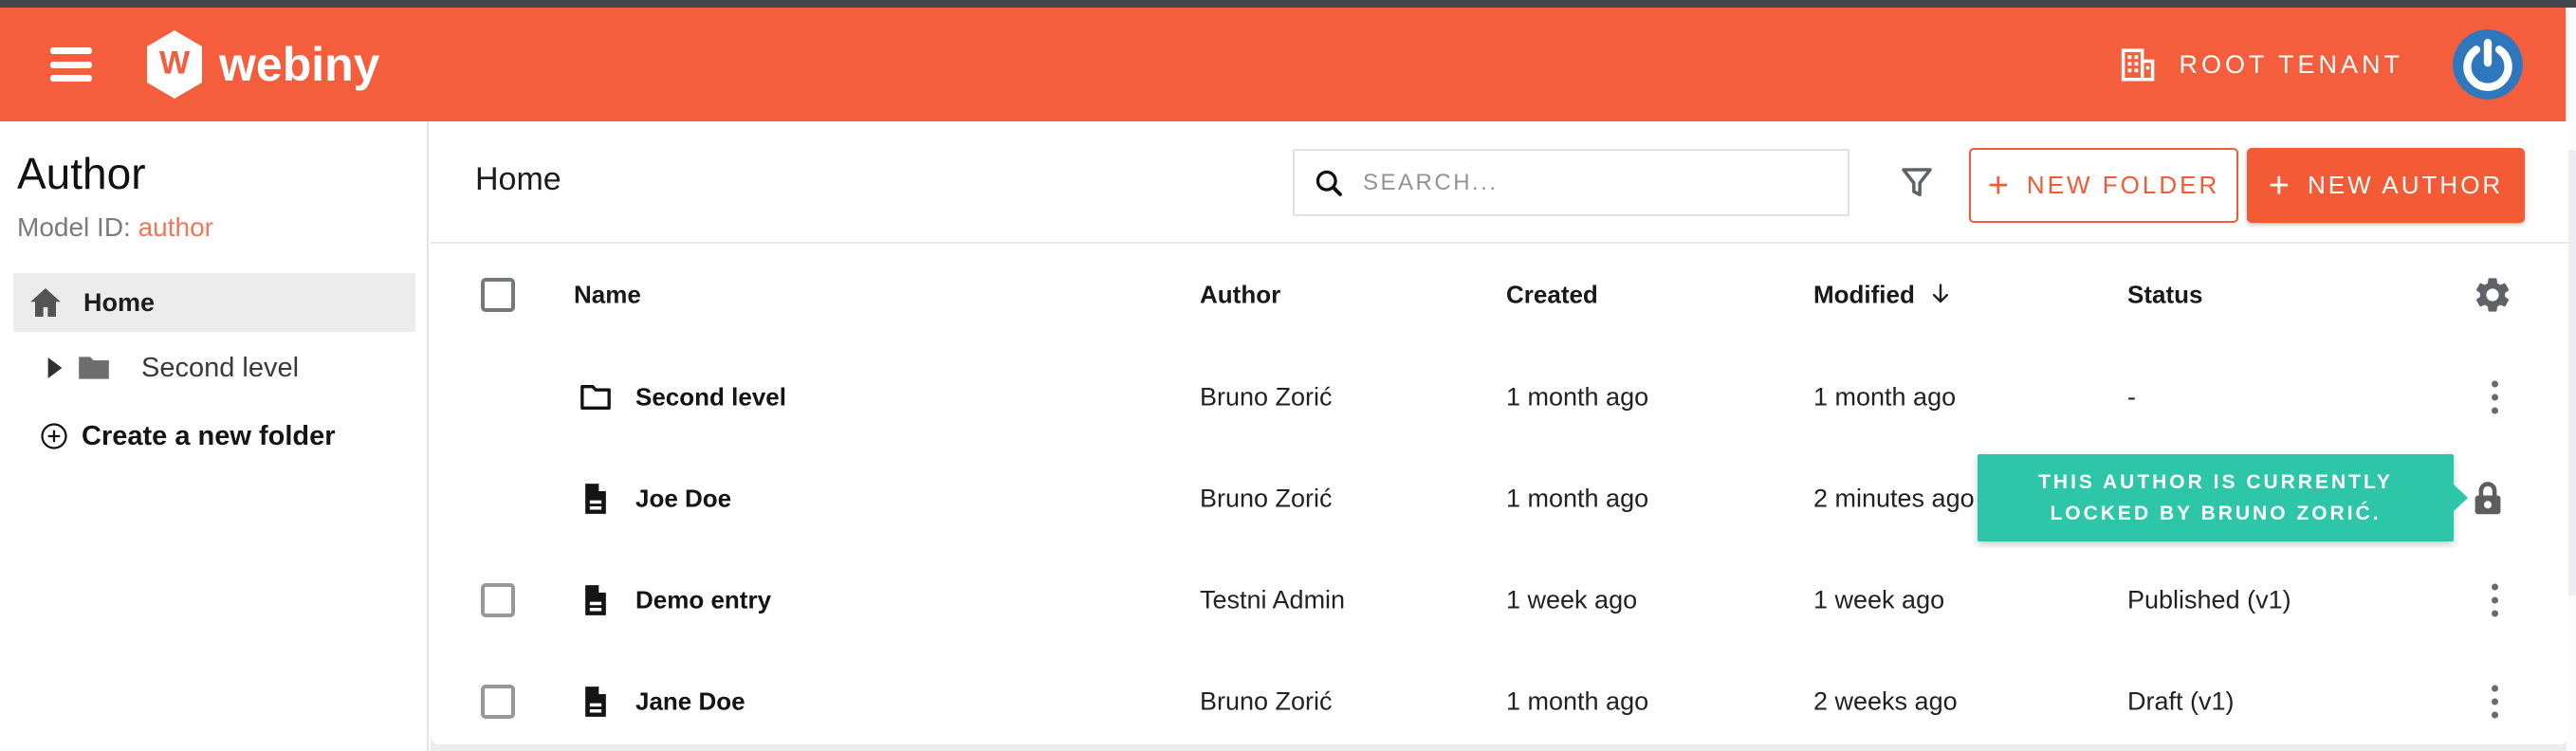 The height and width of the screenshot is (751, 2576). What do you see at coordinates (683, 498) in the screenshot?
I see `row-name: Joe Doe` at bounding box center [683, 498].